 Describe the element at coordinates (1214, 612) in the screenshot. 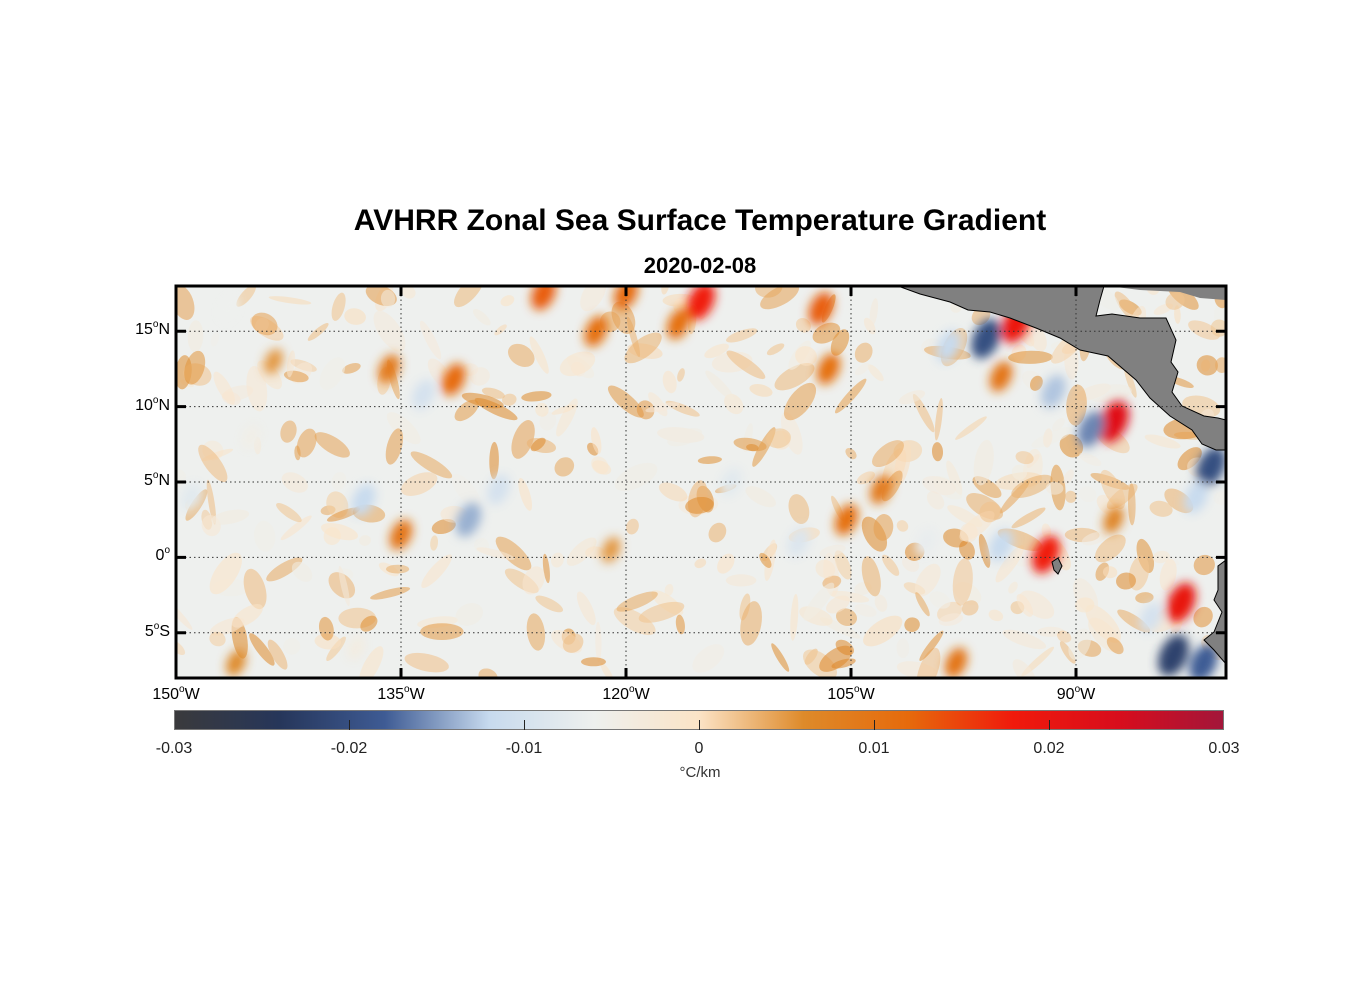

I see `land-south-america` at that location.